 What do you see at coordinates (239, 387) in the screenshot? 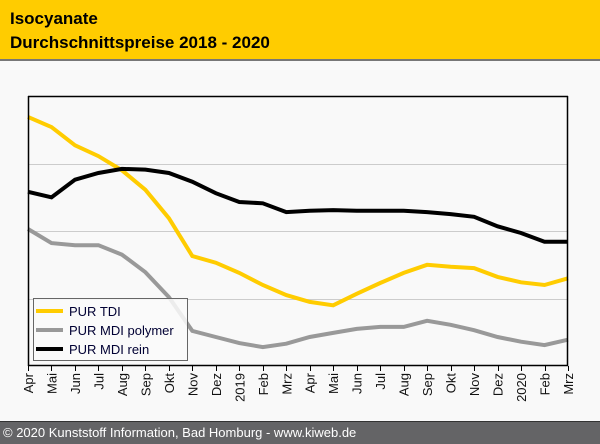
I see `x-tick-label: 2019` at bounding box center [239, 387].